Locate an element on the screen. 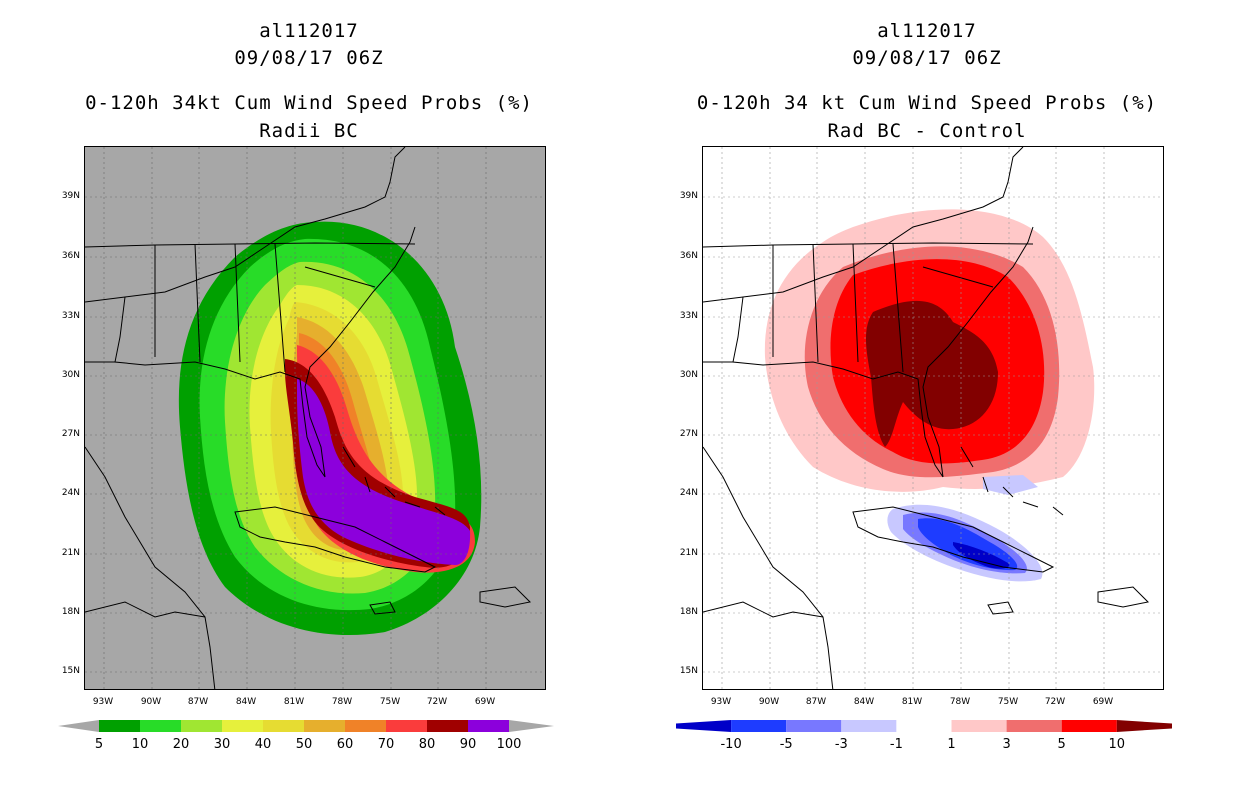 This screenshot has height=800, width=1236. left-colorbar-label: 5 is located at coordinates (99, 744).